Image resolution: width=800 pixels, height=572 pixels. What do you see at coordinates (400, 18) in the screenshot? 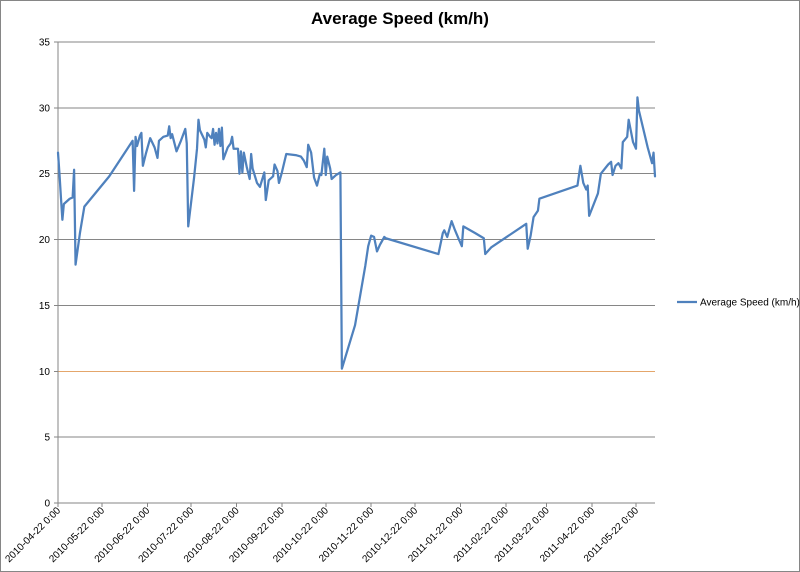
I see `chart-title: Average Speed (km/h)` at bounding box center [400, 18].